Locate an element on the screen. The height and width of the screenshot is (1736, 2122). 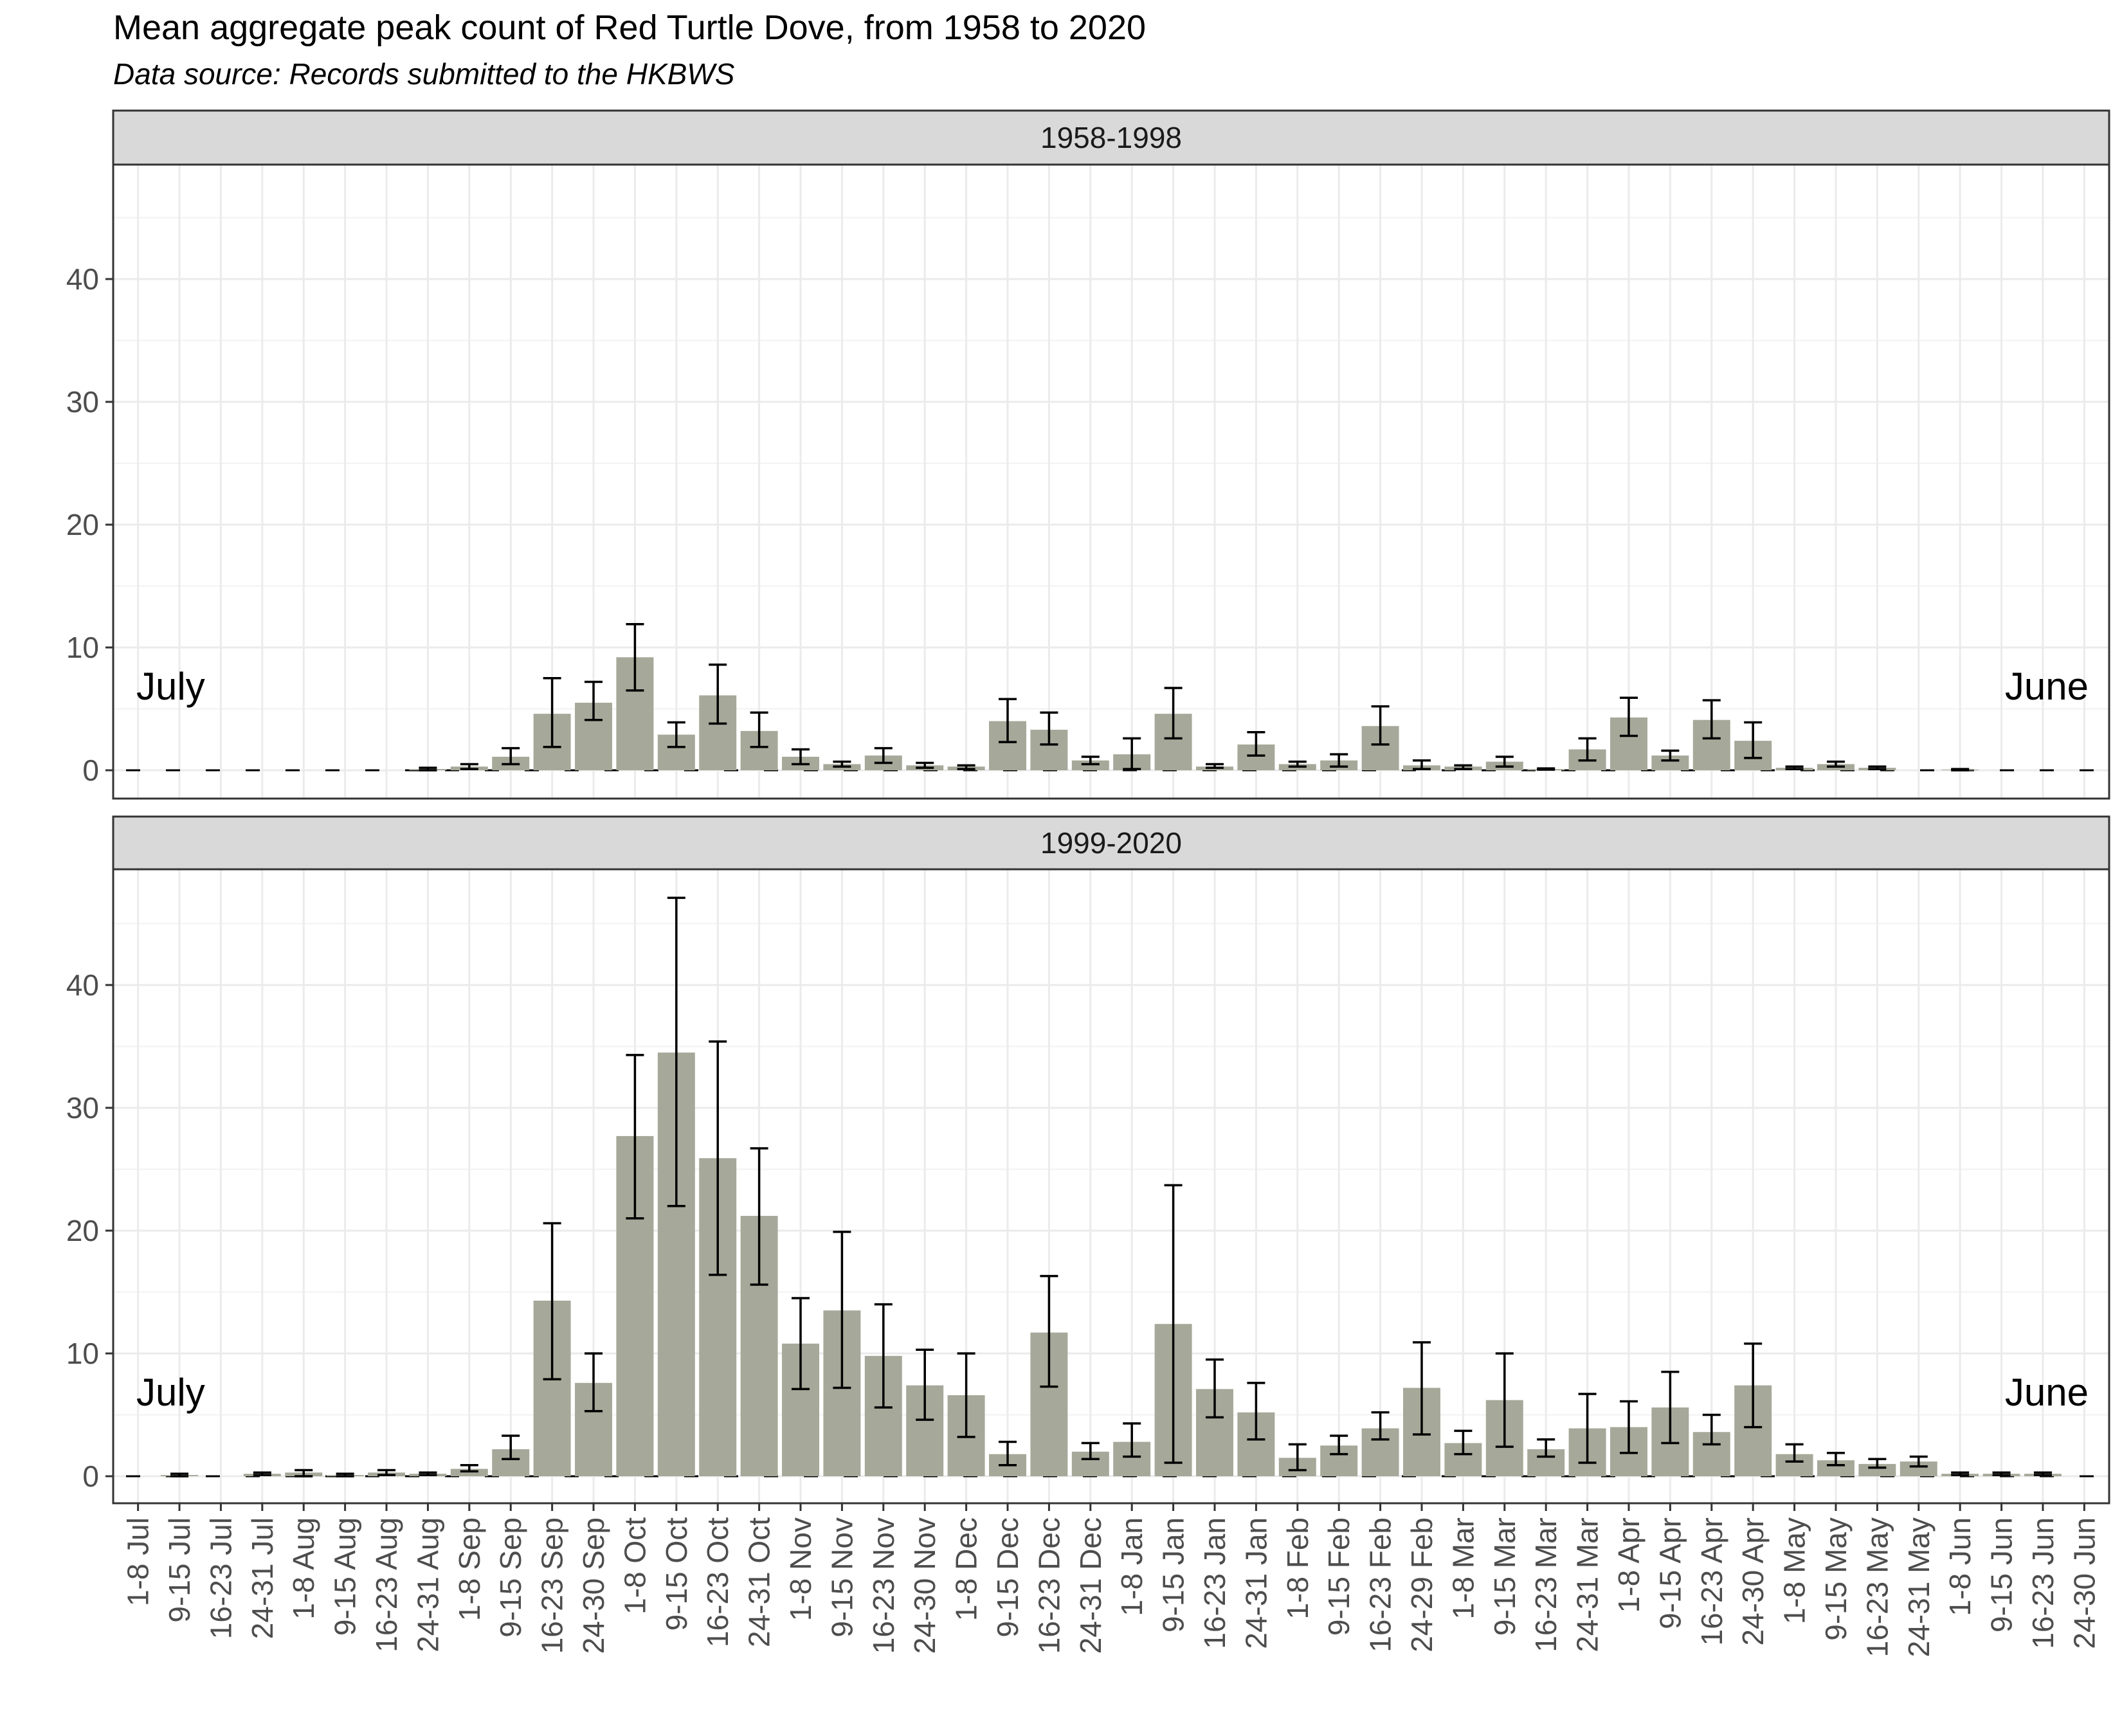
error-bar-1-8 Dec is located at coordinates (966, 767).